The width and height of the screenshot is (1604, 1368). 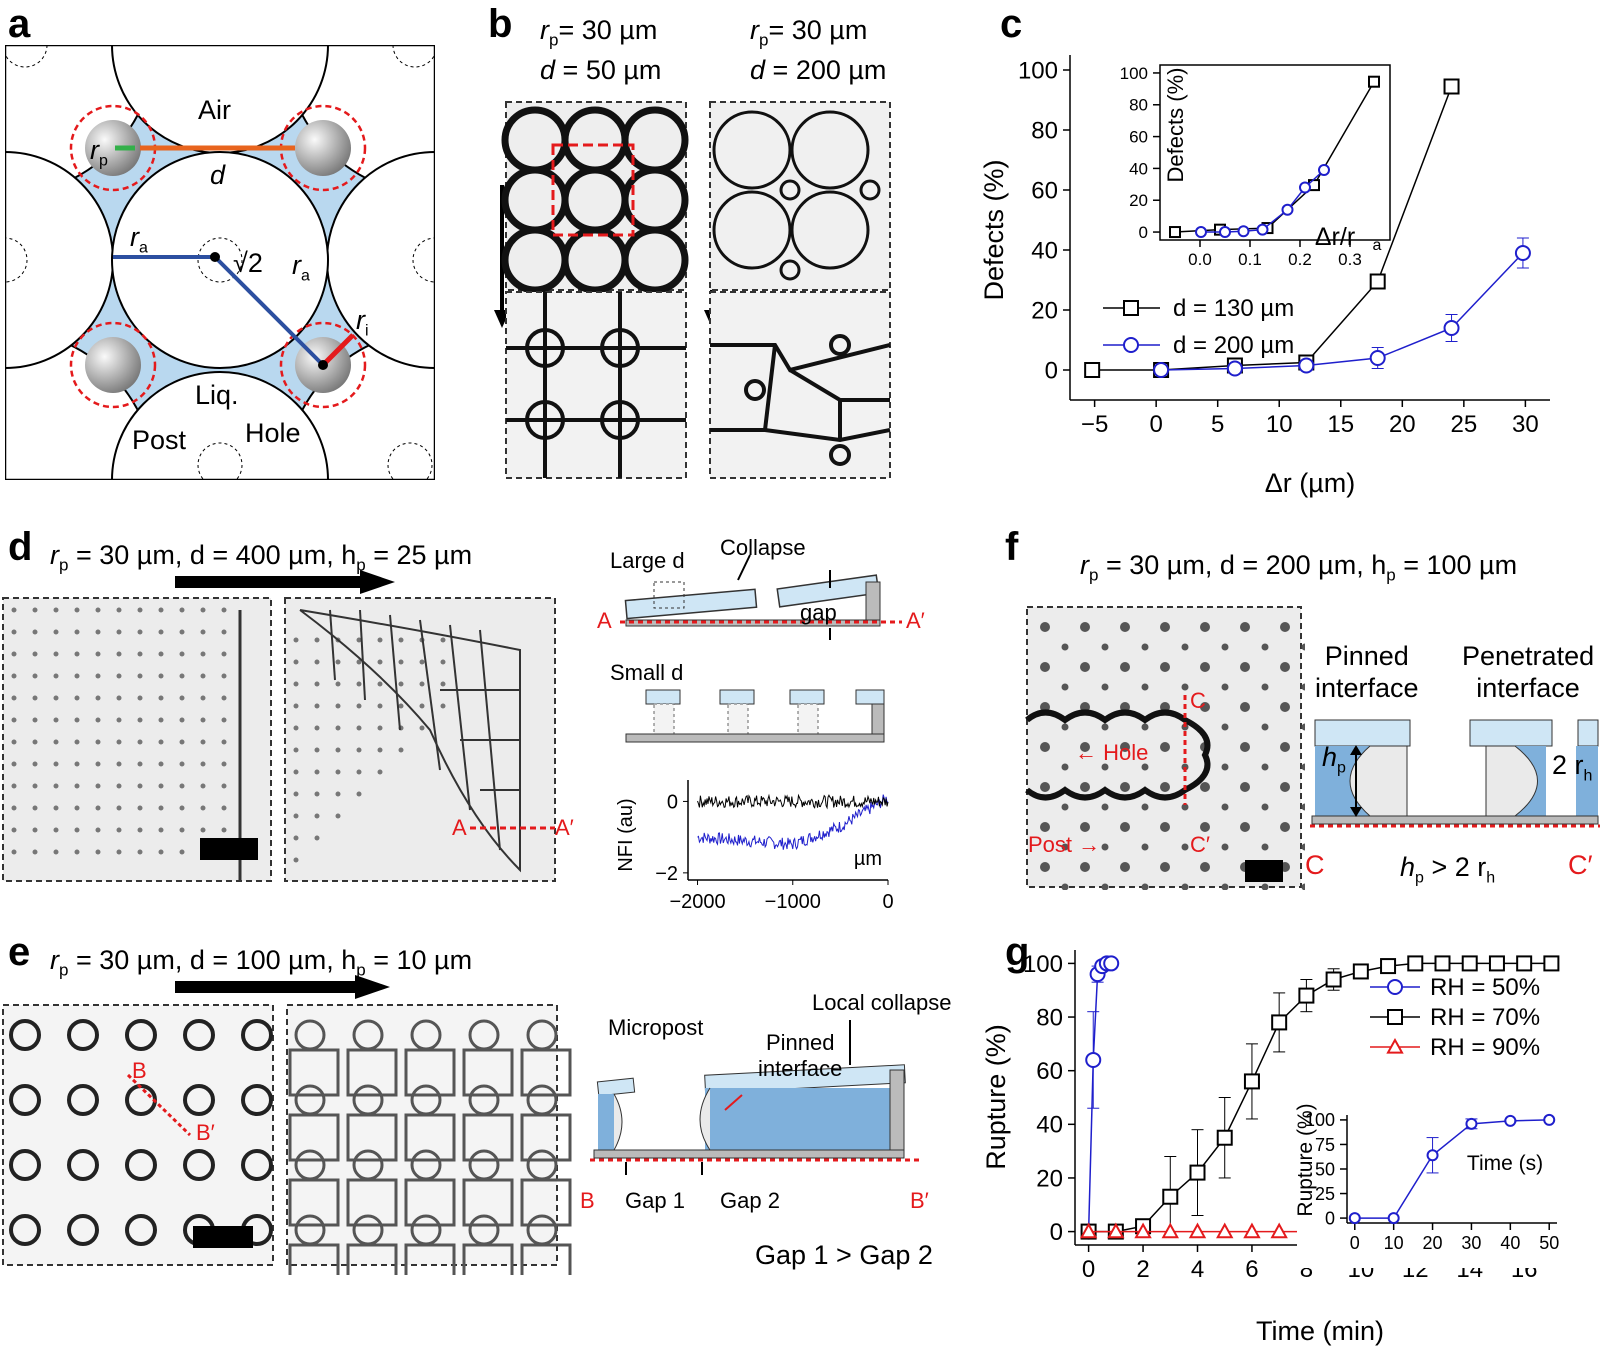 What do you see at coordinates (1051, 370) in the screenshot?
I see `c-ytick-label: 0` at bounding box center [1051, 370].